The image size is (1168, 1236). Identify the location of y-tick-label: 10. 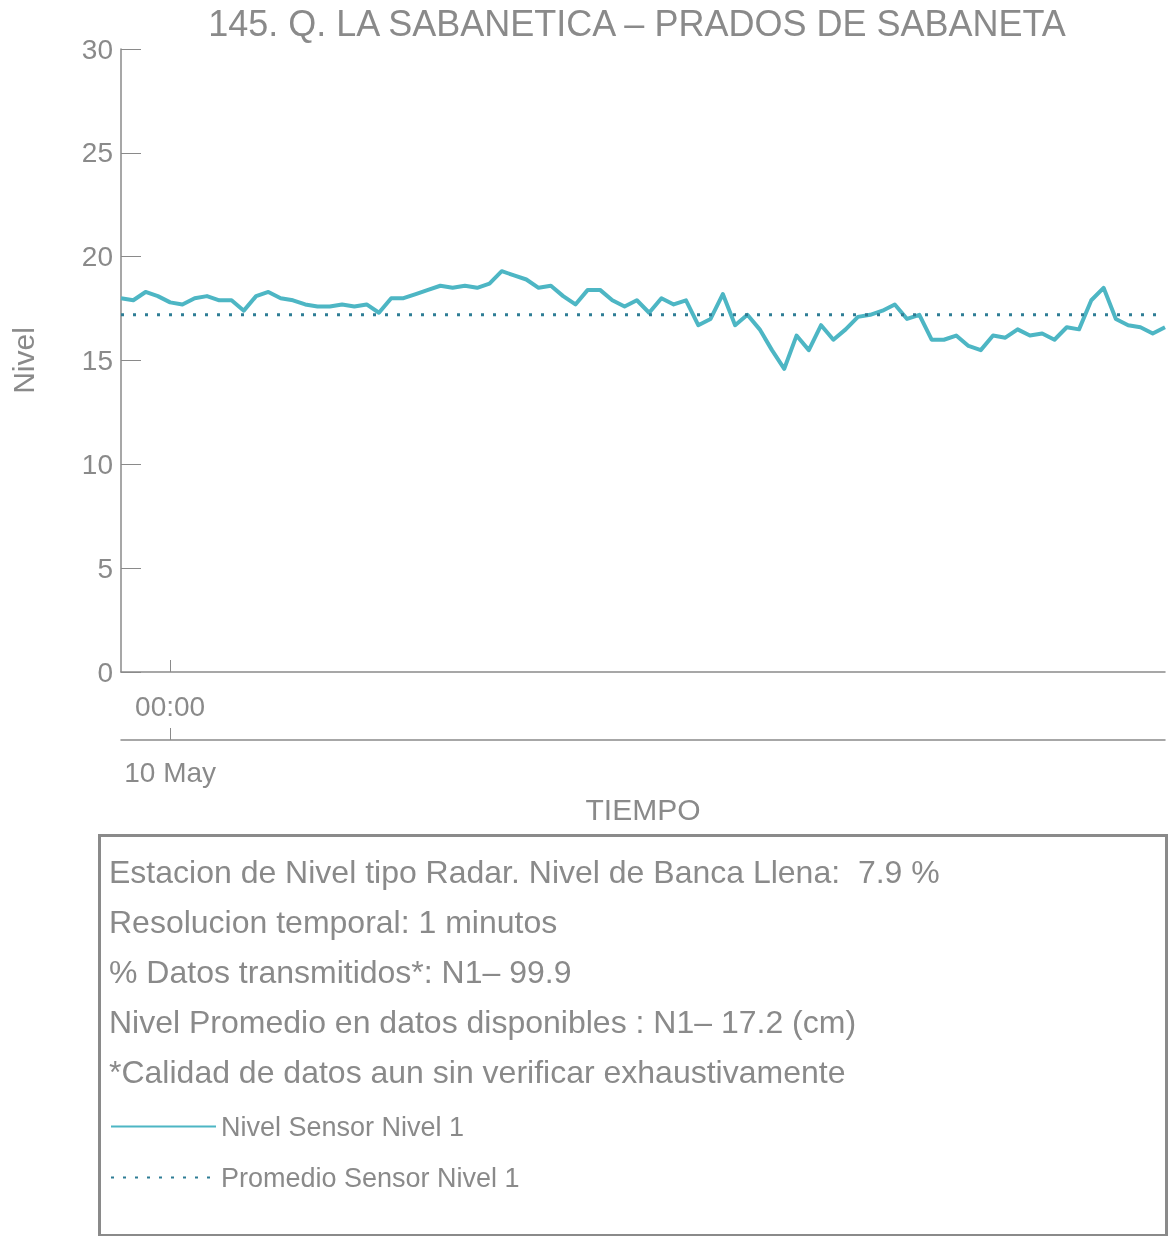
(97, 464).